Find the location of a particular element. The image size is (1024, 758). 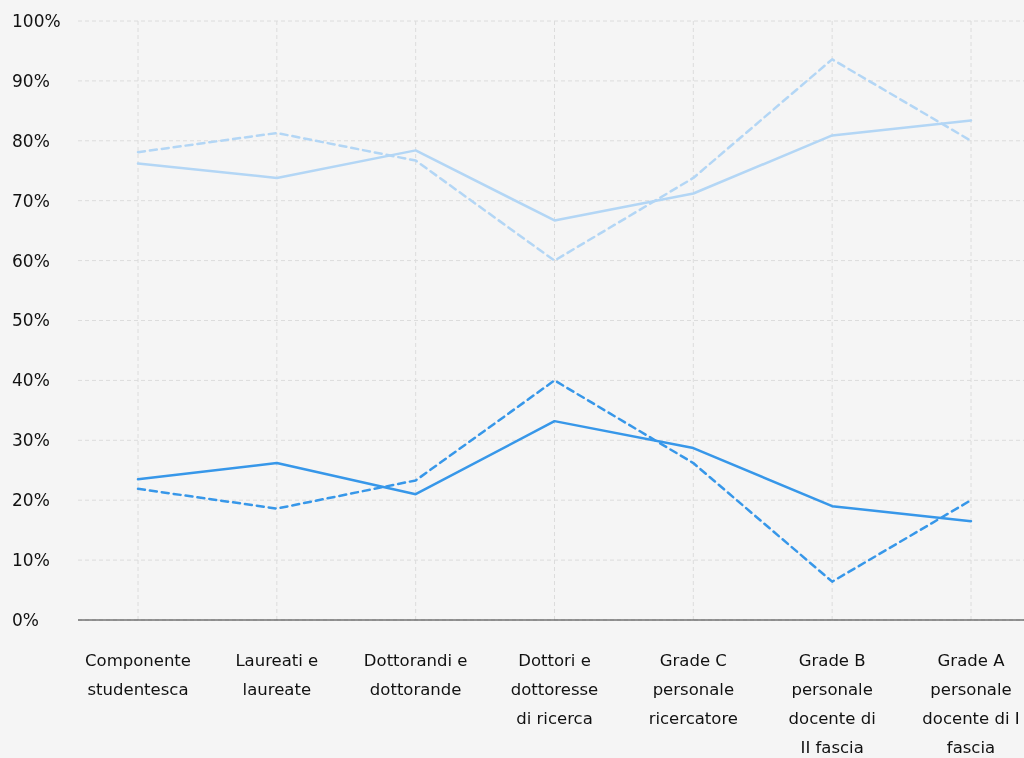

y-tick-label: 30% is located at coordinates (31, 440).